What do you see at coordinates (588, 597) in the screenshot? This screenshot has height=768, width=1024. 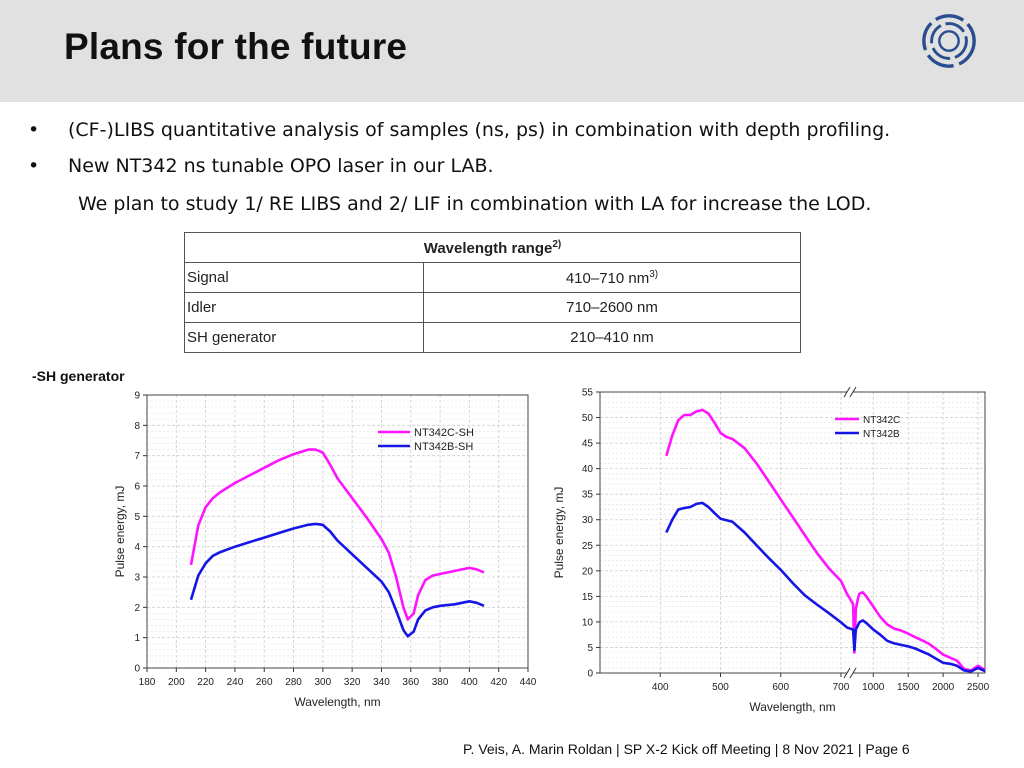 I see `y-tick-label: 15` at bounding box center [588, 597].